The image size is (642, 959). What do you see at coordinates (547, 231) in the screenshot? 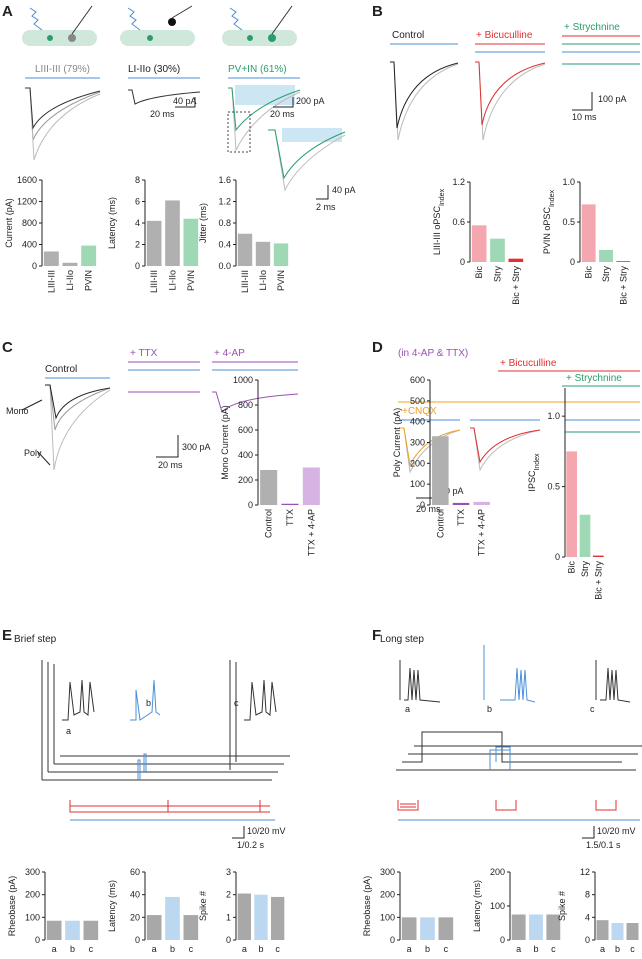
I see `y-axis-label-text: PVIN oPSC` at bounding box center [547, 231].